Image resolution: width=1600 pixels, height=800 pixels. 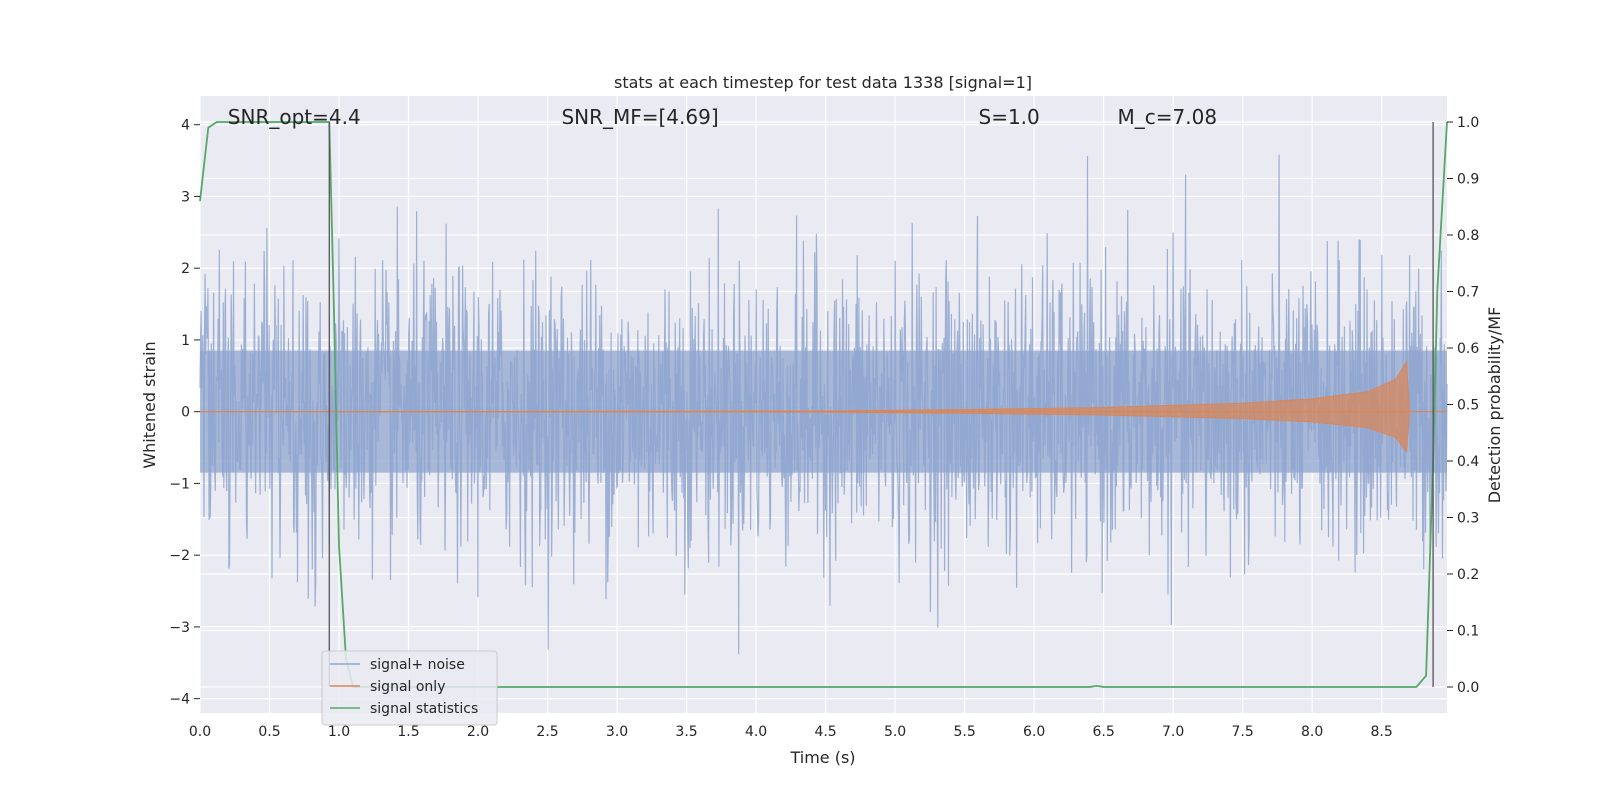 I want to click on y2-tick-label: 0.2, so click(x=1468, y=575).